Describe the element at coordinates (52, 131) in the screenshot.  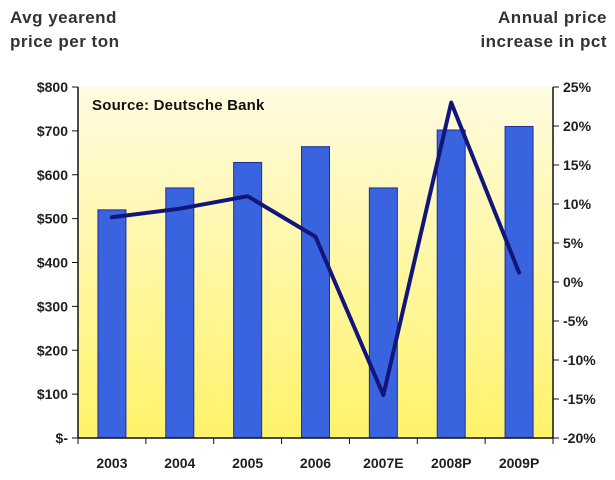
I see `left-tick-label: $700` at that location.